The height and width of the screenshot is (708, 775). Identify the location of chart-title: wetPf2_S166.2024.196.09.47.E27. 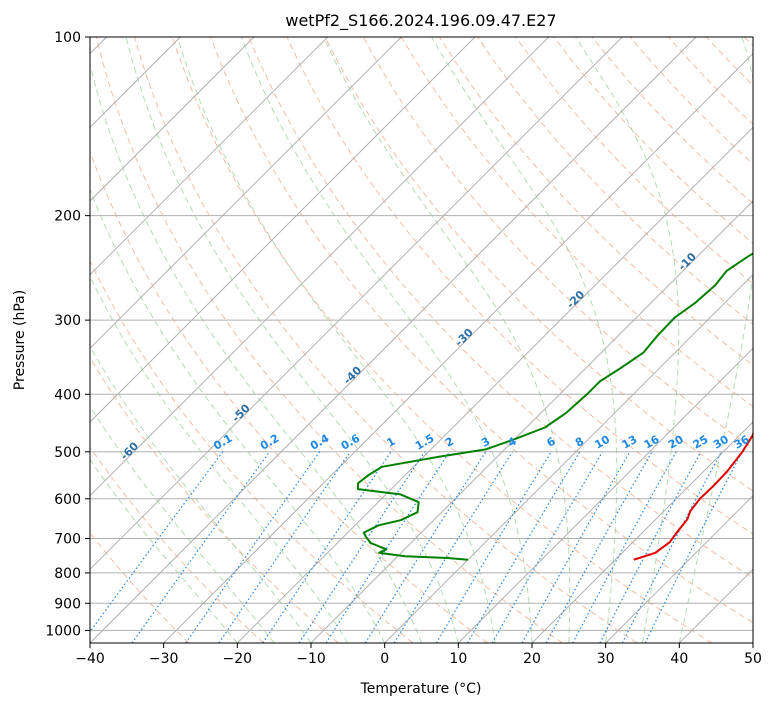
(420, 21).